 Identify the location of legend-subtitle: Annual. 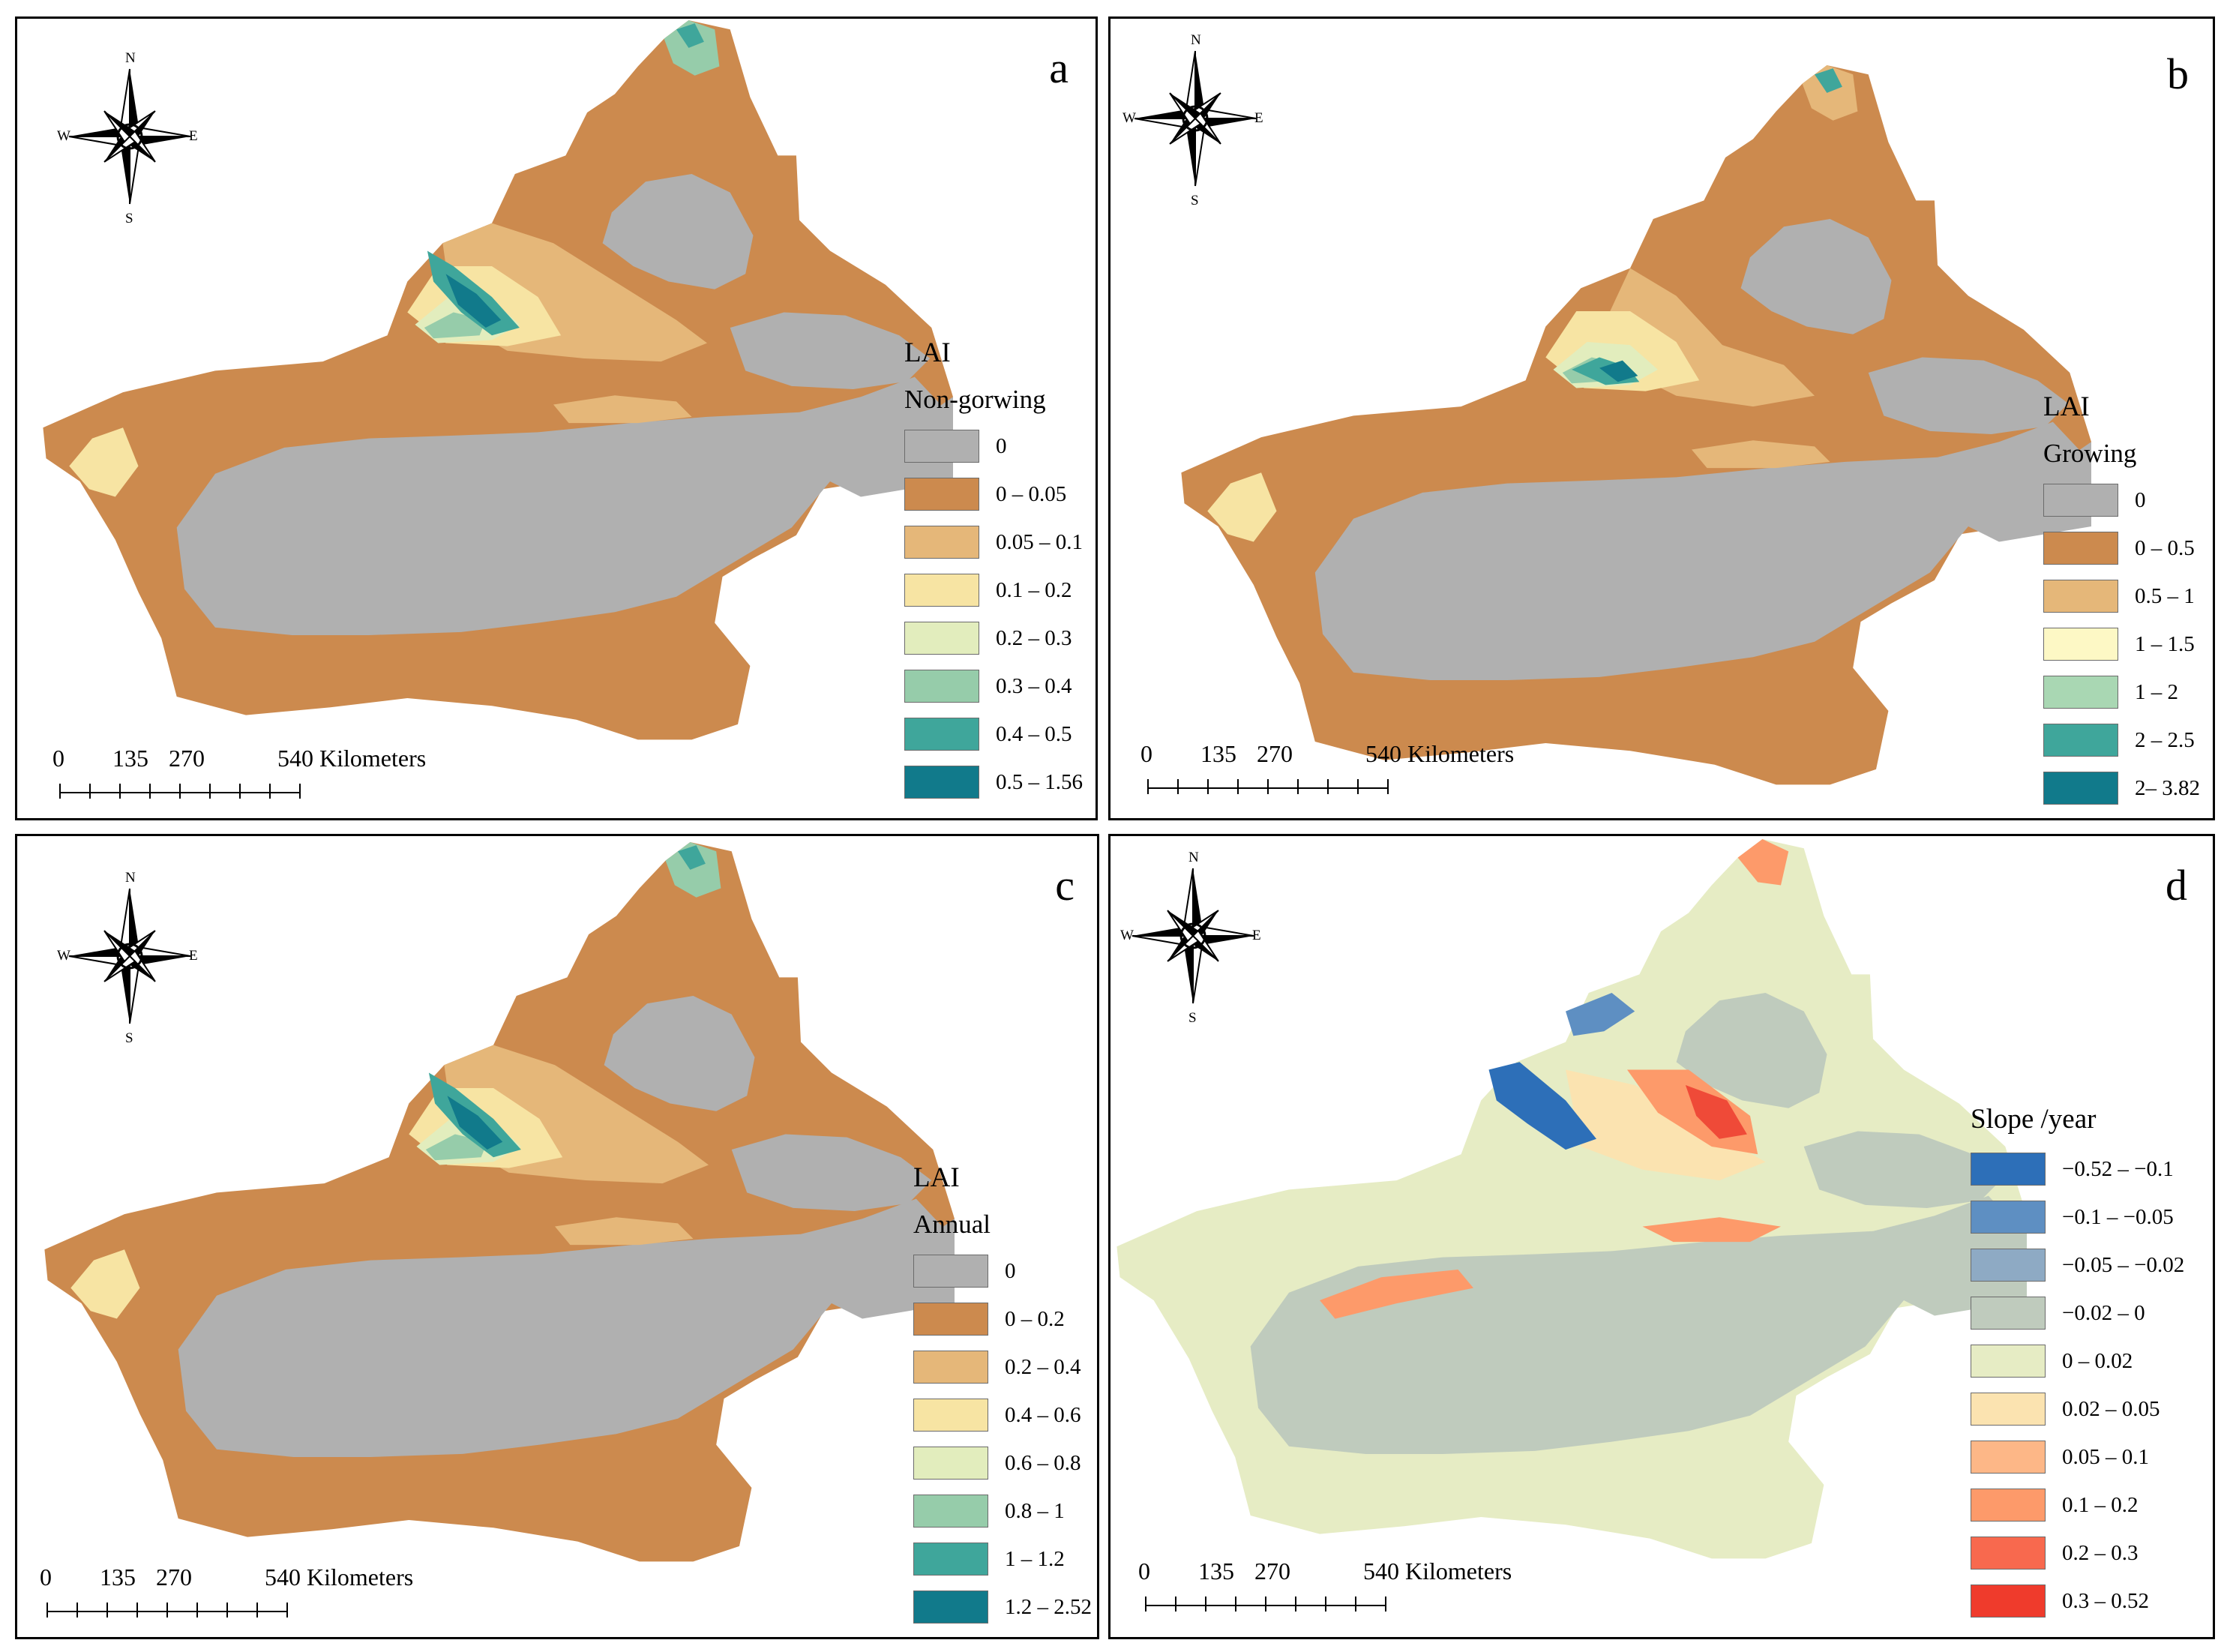
(952, 1224).